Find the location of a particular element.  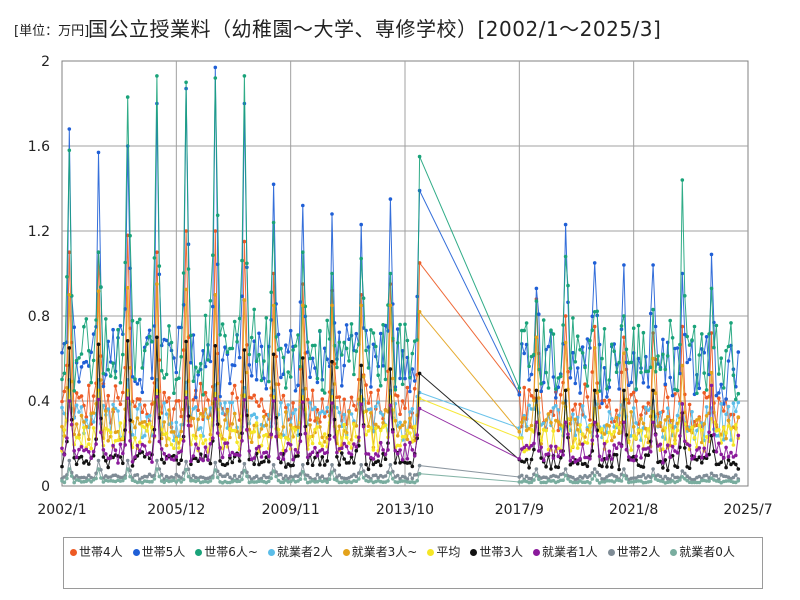

x-tick-label: 2005/12 is located at coordinates (176, 510).